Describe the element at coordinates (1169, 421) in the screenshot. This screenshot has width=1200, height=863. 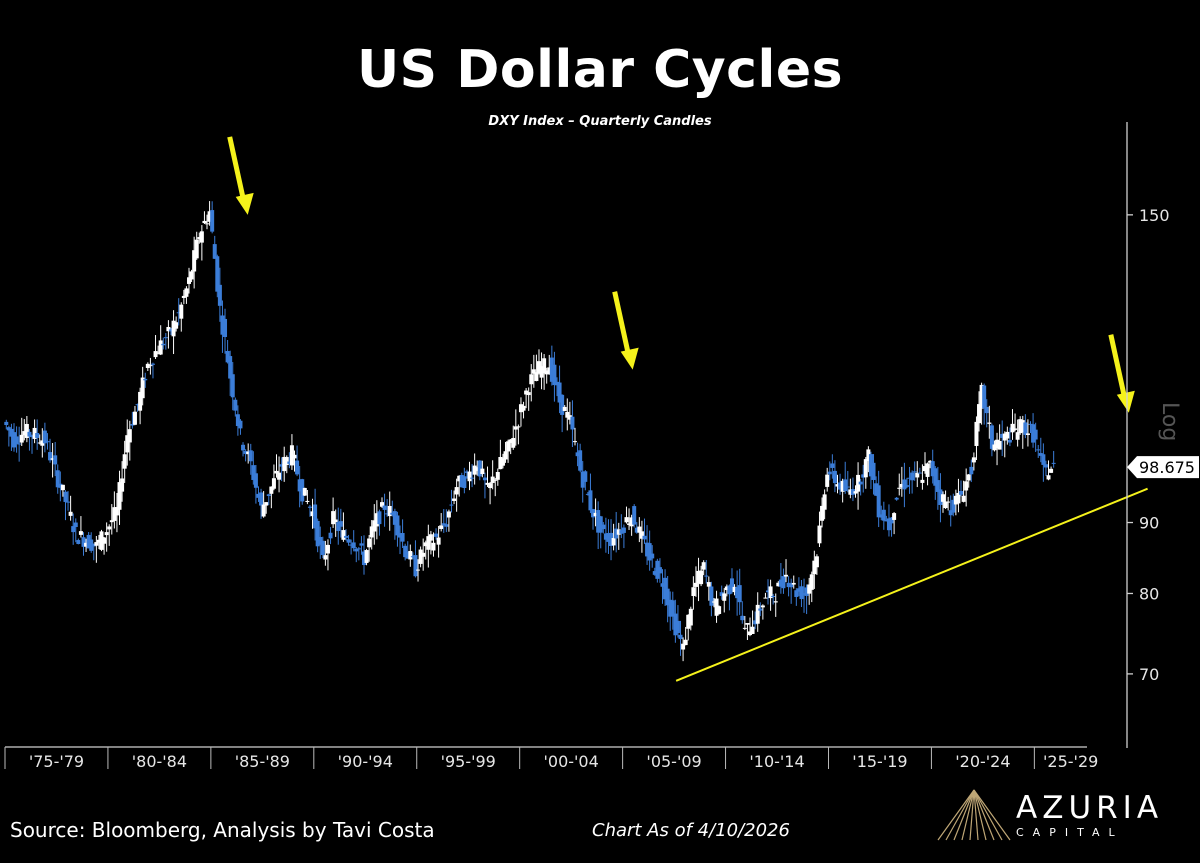
I see `y-axis-label: Log` at that location.